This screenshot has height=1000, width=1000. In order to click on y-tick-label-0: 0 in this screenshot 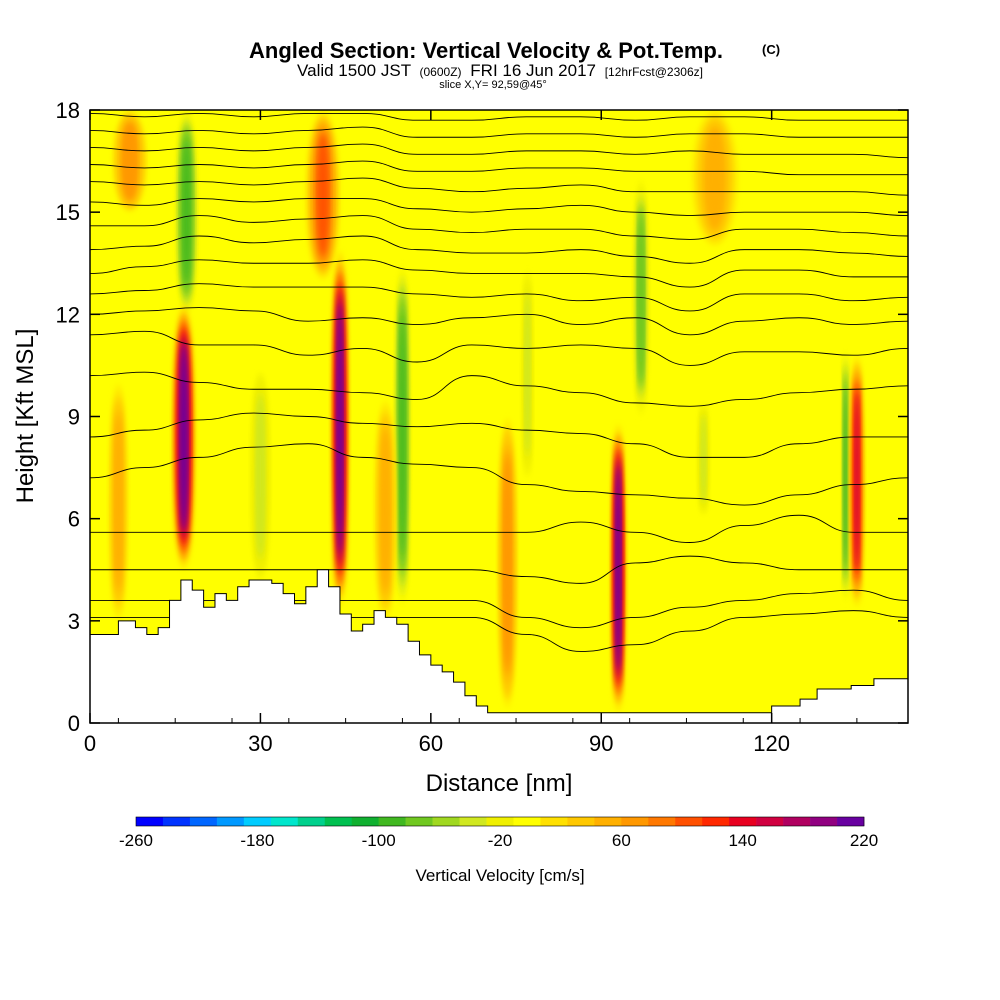, I will do `click(74, 723)`.